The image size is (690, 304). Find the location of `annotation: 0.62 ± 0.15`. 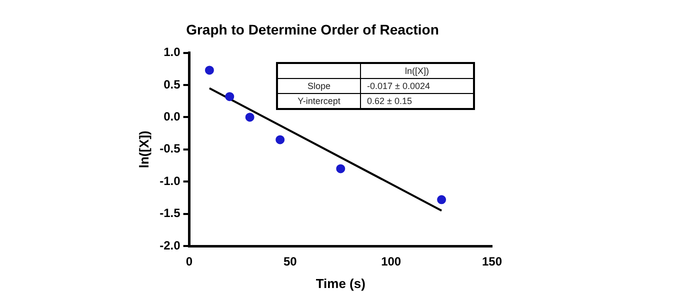

annotation: 0.62 ± 0.15 is located at coordinates (417, 101).